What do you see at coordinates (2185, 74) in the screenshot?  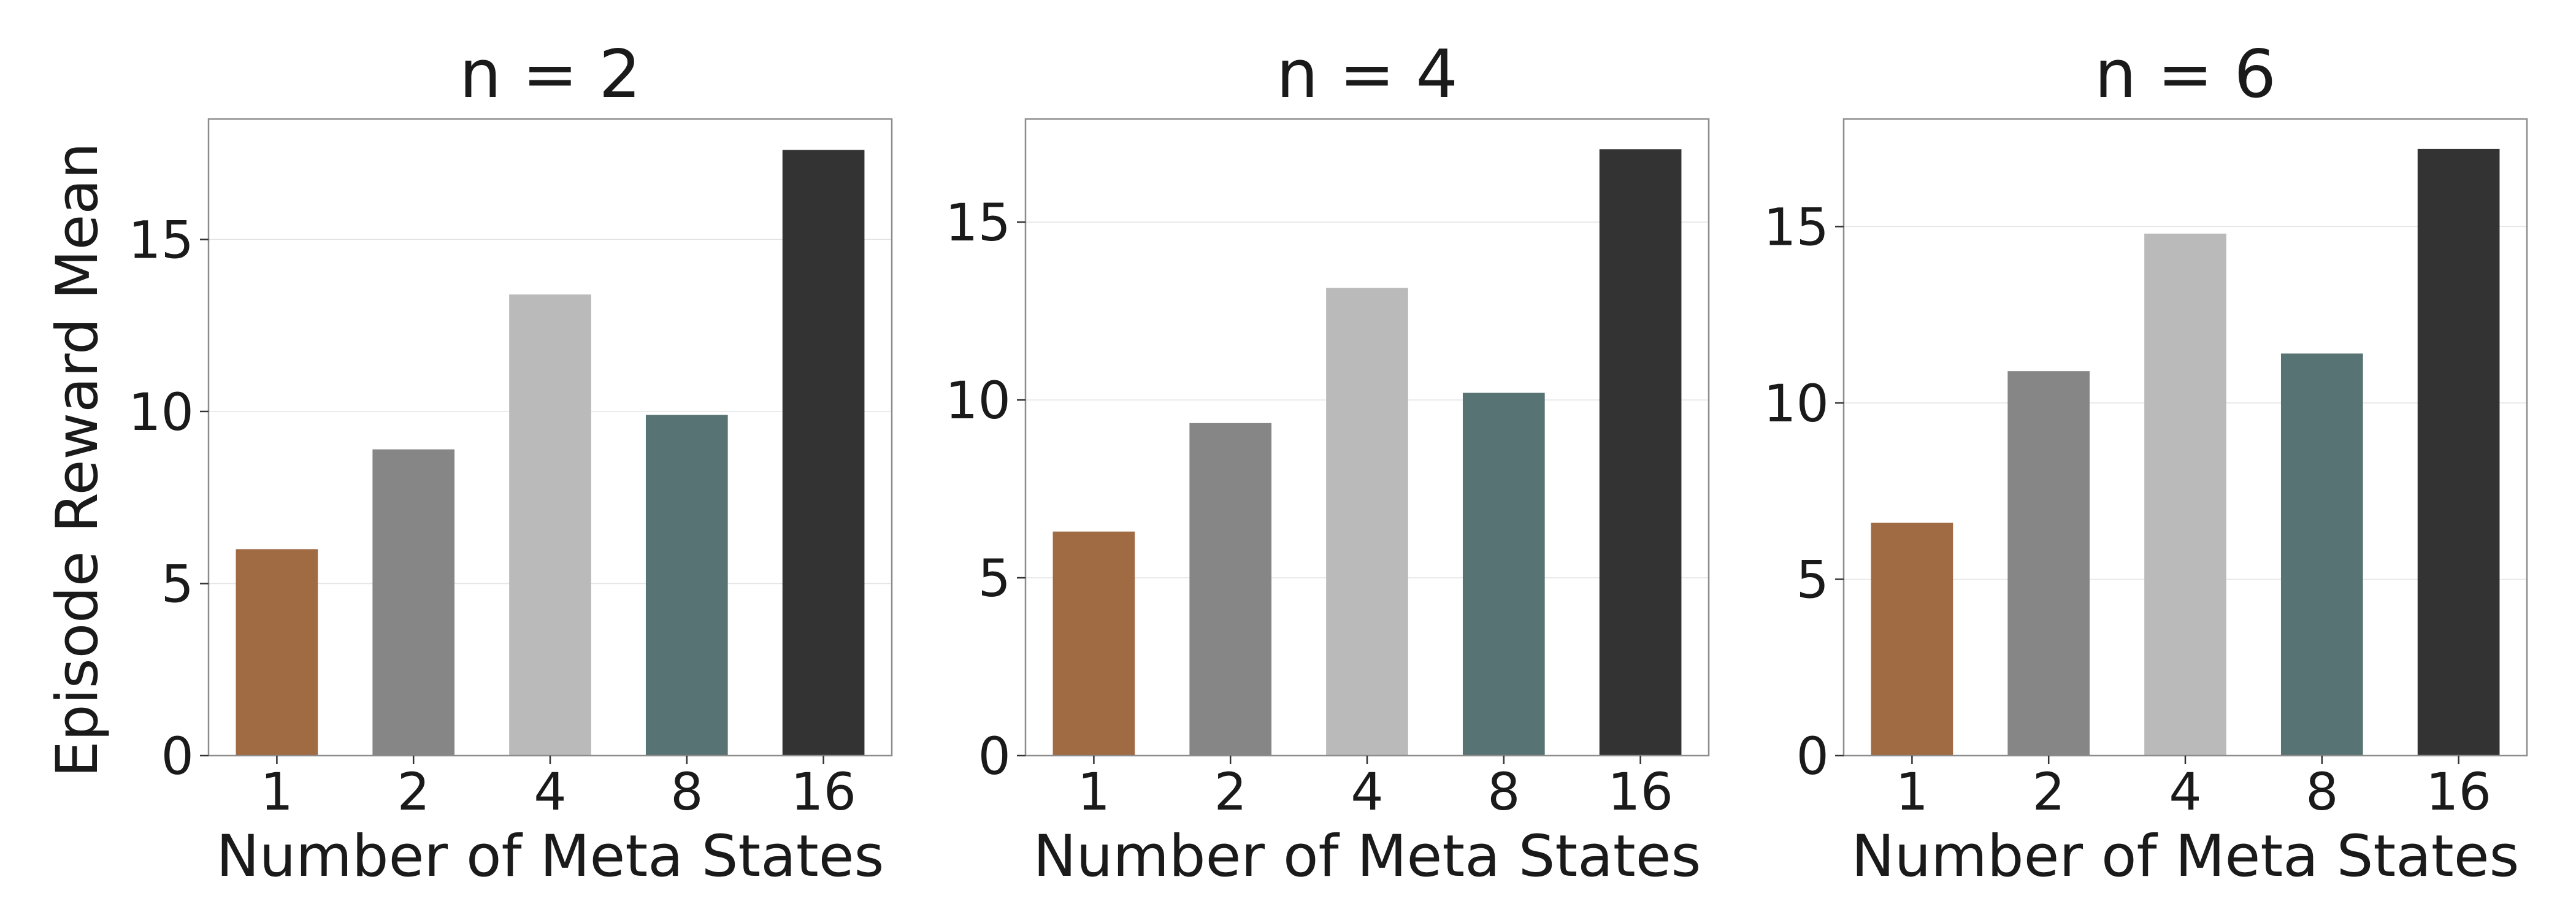 I see `panel-title: n = 6` at bounding box center [2185, 74].